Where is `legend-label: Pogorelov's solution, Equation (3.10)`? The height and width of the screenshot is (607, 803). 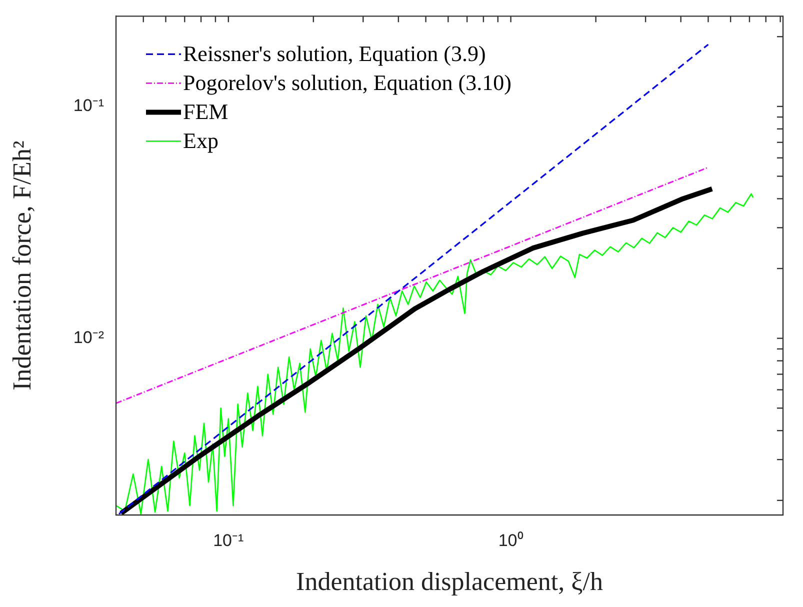 legend-label: Pogorelov's solution, Equation (3.10) is located at coordinates (347, 82).